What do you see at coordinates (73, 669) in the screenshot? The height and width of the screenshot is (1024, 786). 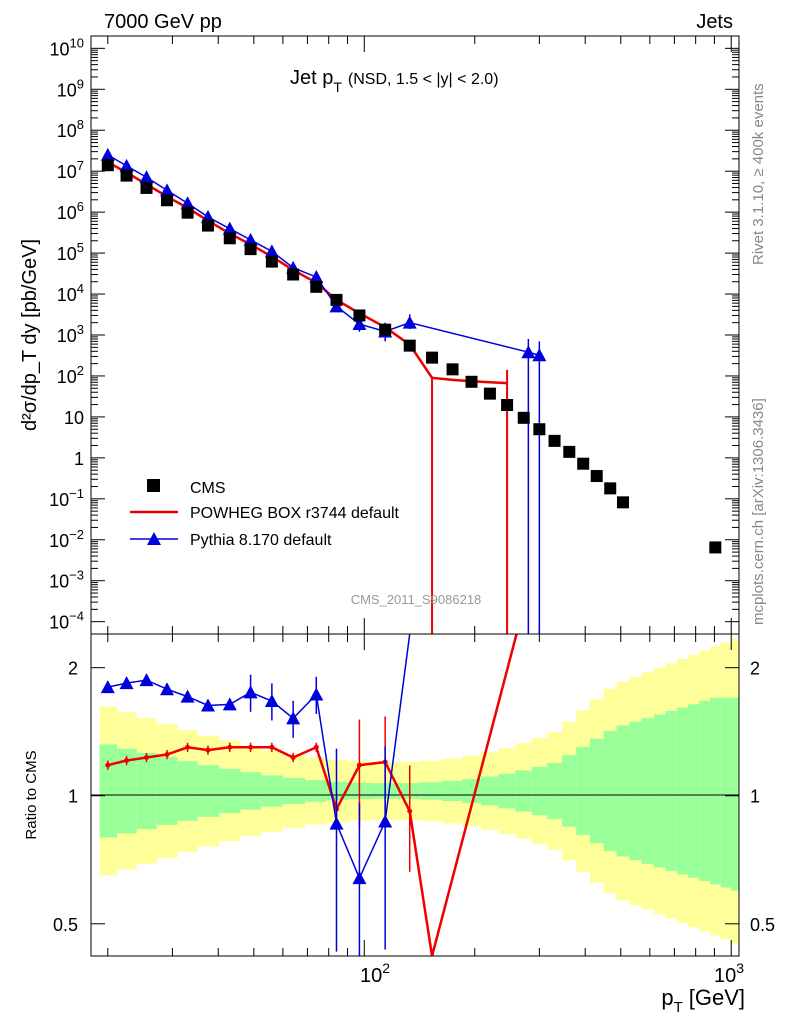 I see `ratio-y-tick-label-left: 2` at bounding box center [73, 669].